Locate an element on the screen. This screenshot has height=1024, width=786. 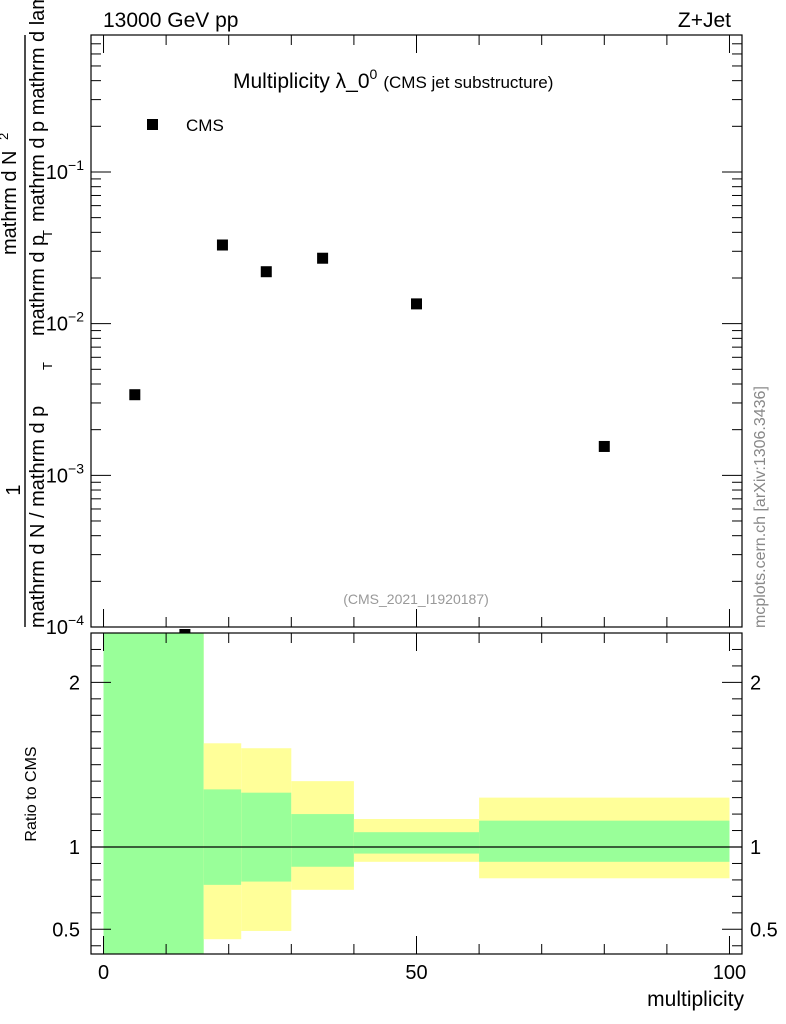
y-title-mid-sub: T is located at coordinates (47, 234).